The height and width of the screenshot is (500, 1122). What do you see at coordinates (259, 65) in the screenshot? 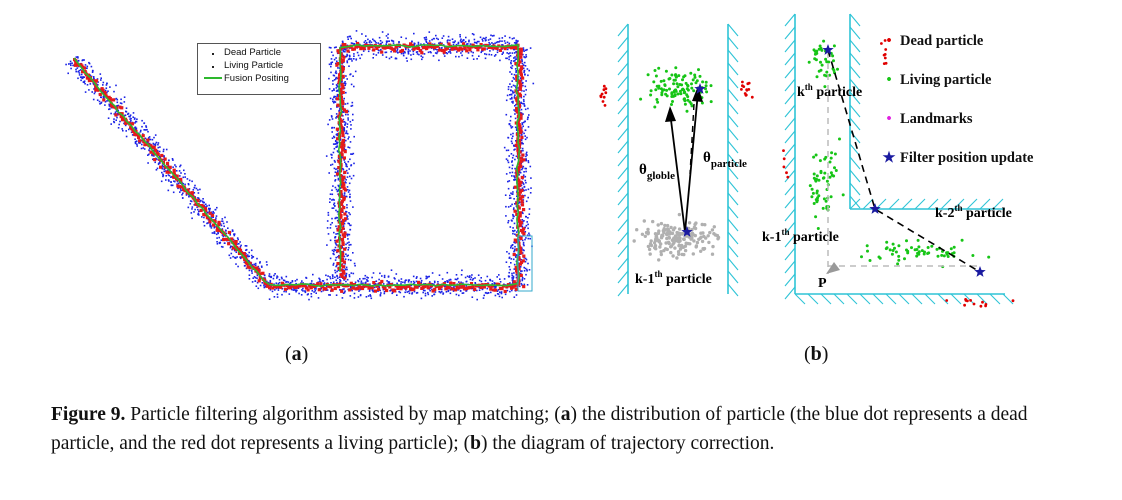
I see `legend-living-particle: Living Particle` at bounding box center [259, 65].